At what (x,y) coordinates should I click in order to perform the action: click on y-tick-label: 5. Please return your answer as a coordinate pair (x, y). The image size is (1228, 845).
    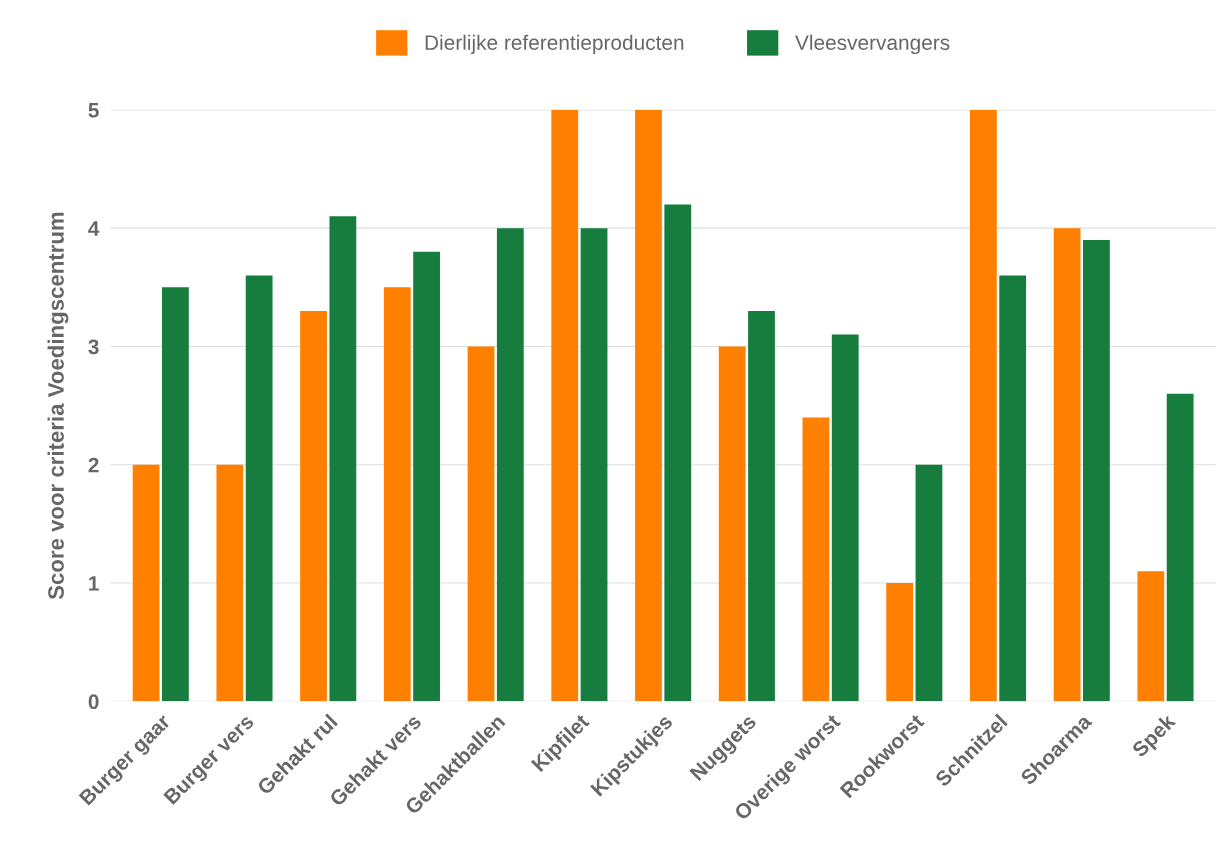
    Looking at the image, I should click on (93, 110).